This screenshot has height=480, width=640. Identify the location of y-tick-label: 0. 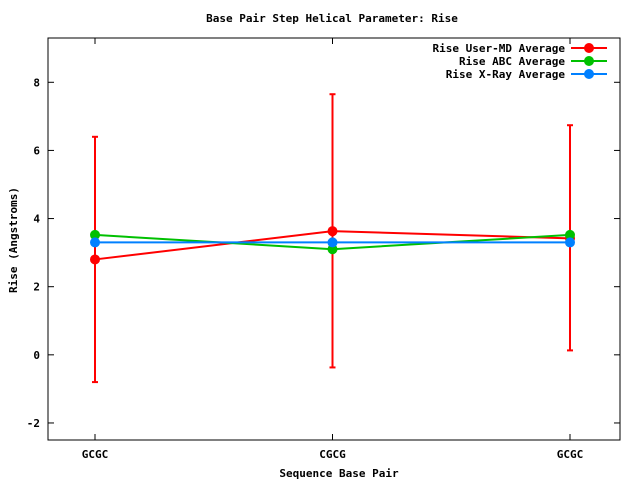
(36, 355).